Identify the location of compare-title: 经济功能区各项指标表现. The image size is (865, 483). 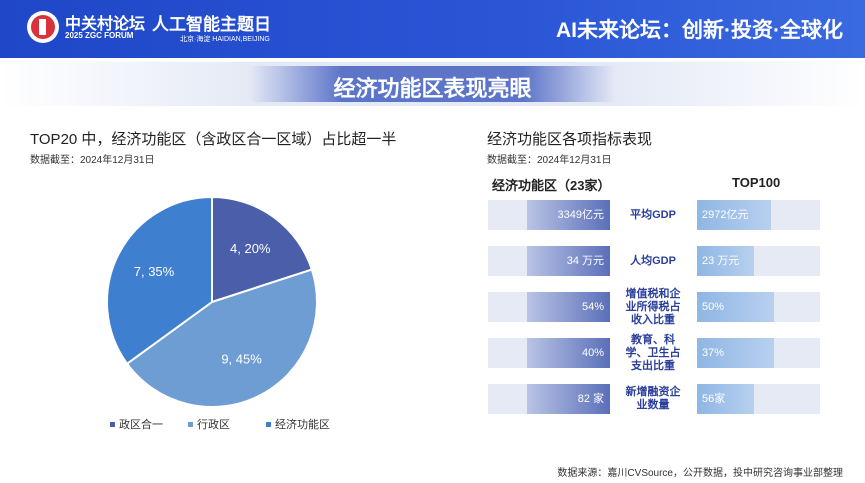
(570, 139).